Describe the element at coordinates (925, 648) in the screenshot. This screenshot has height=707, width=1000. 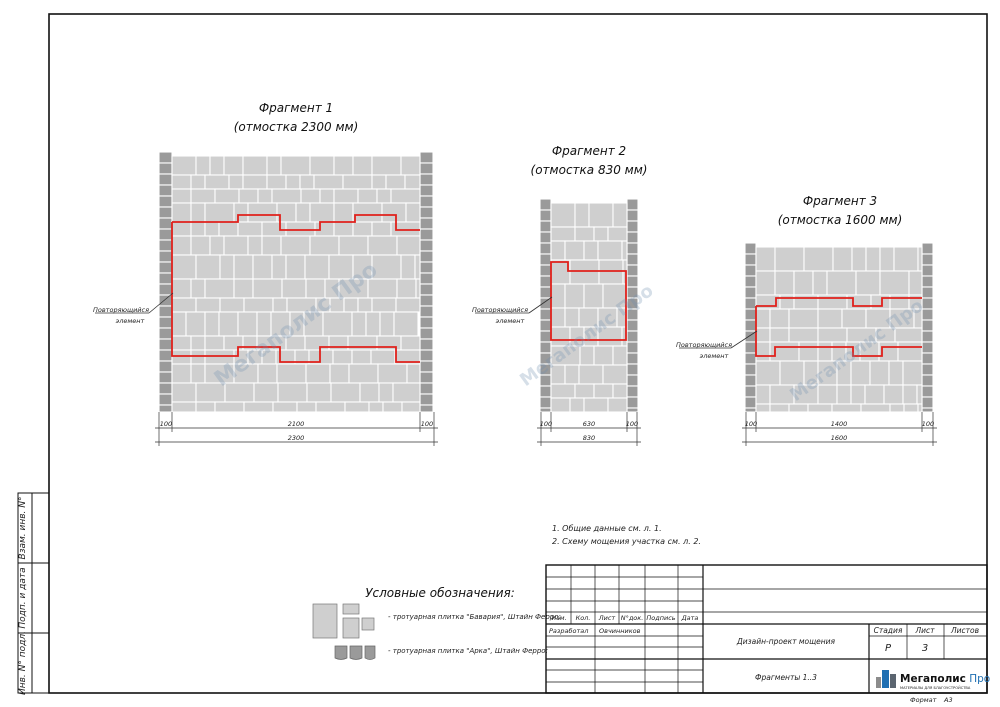
I see `tb-sheet-no: 3` at that location.